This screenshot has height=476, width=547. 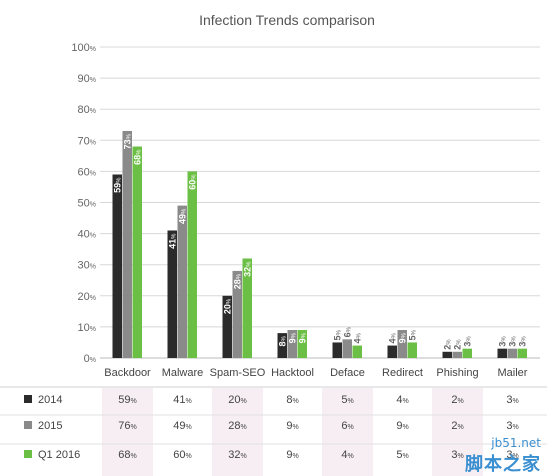 I want to click on y-tick-label: 40%, so click(x=87, y=235).